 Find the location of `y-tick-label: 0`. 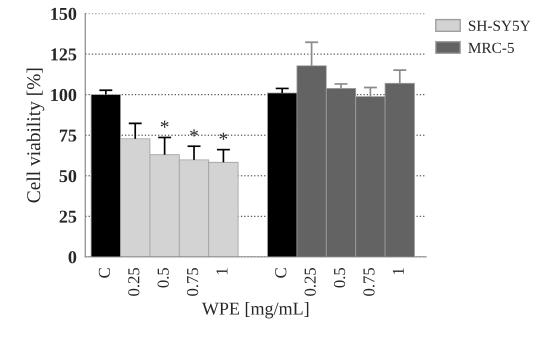

y-tick-label: 0 is located at coordinates (72, 257).